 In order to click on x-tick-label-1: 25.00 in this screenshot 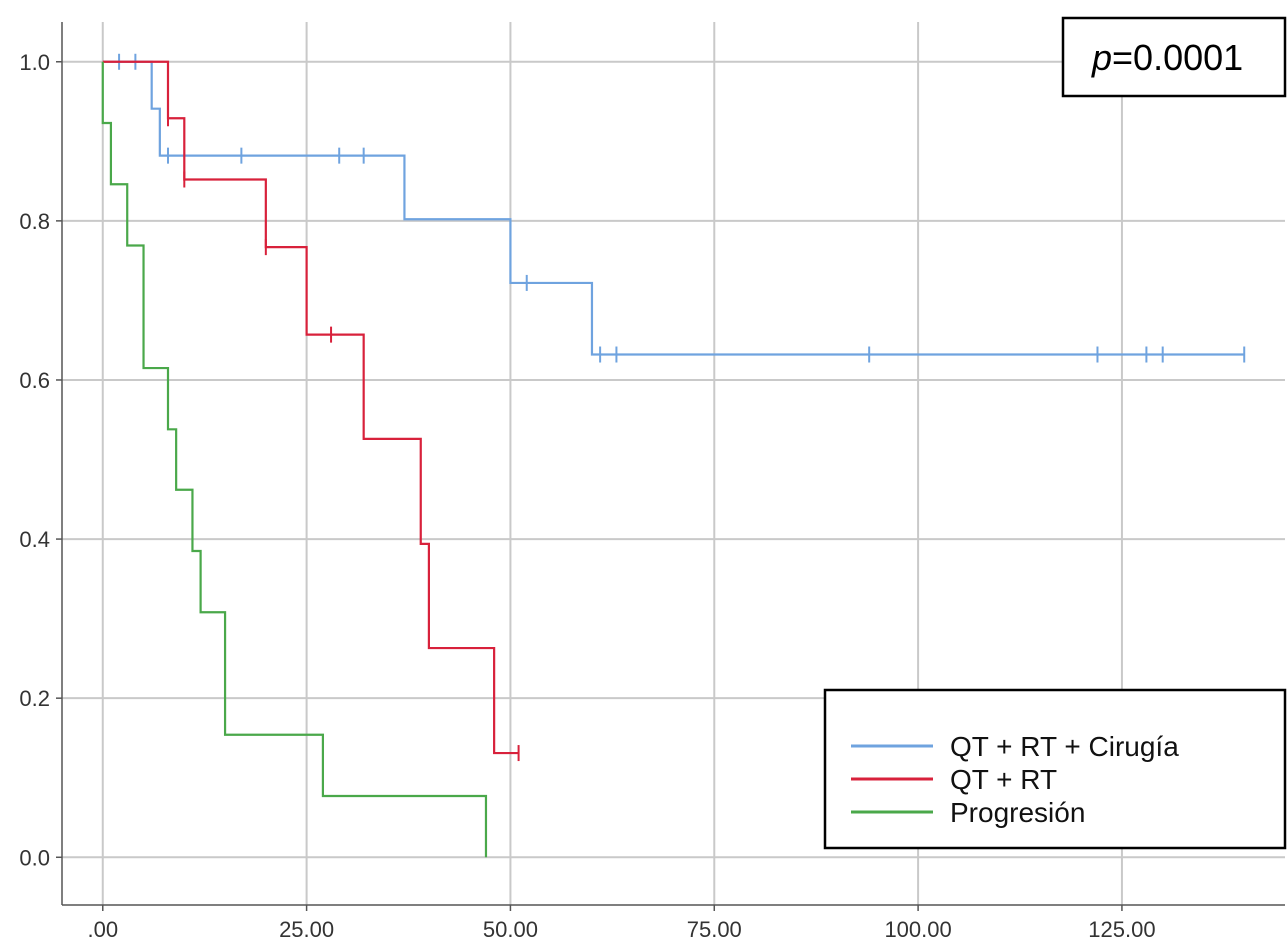, I will do `click(306, 929)`.